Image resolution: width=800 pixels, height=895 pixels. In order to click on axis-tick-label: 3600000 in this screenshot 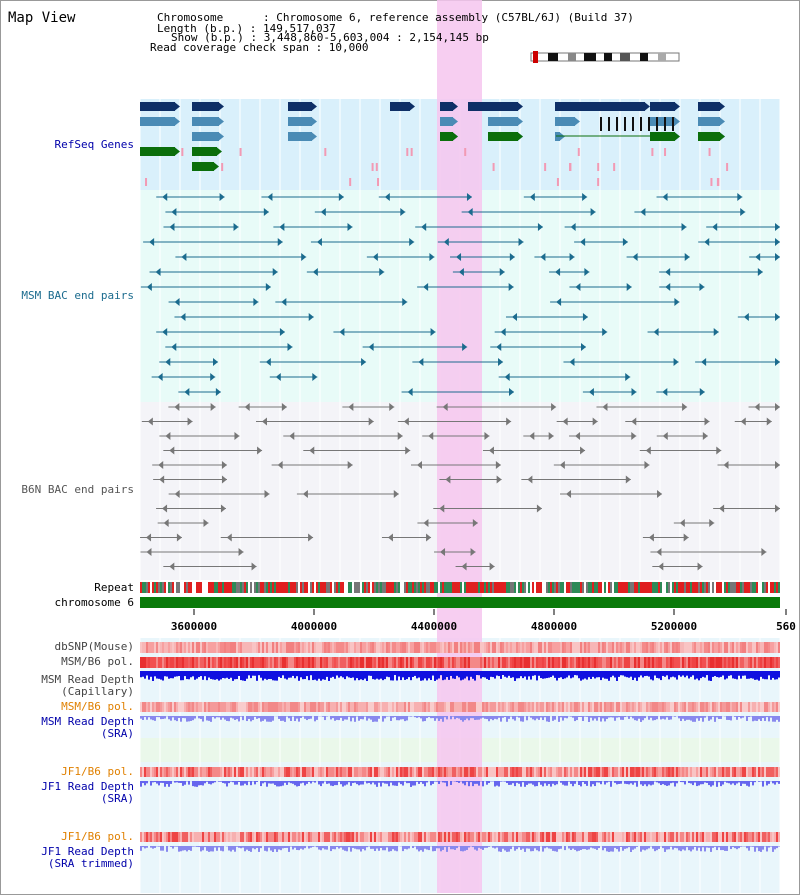, I will do `click(194, 626)`.